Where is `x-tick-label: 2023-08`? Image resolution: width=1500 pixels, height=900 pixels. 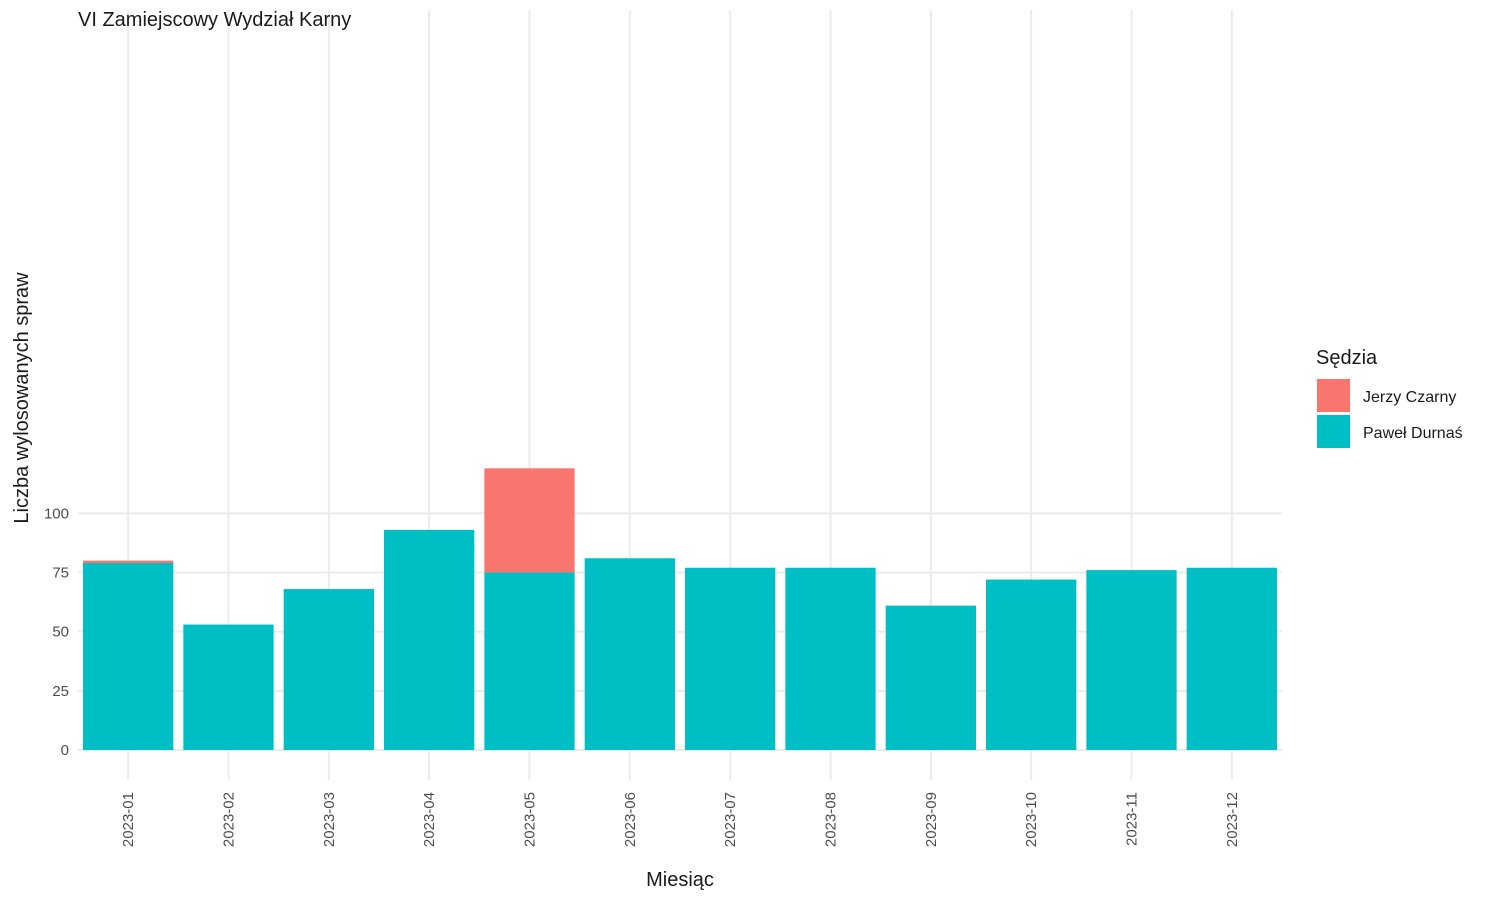
x-tick-label: 2023-08 is located at coordinates (831, 819).